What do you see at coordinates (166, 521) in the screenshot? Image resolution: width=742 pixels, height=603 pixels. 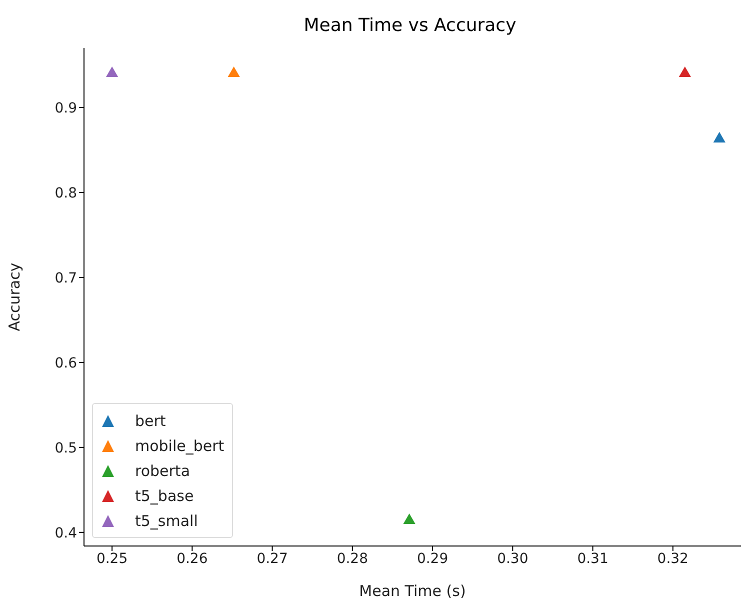 I see `legend-label: t5_small` at bounding box center [166, 521].